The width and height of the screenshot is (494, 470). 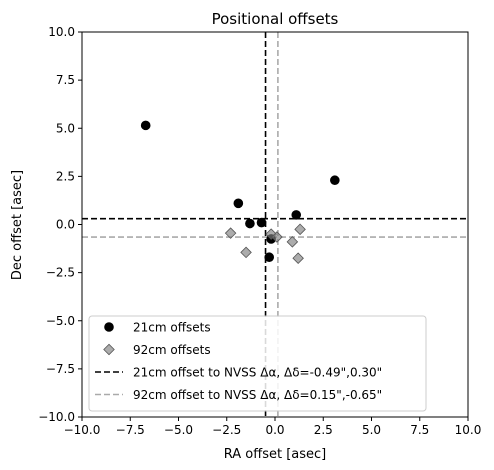 I want to click on x-tick-label: −5.0, so click(x=178, y=430).